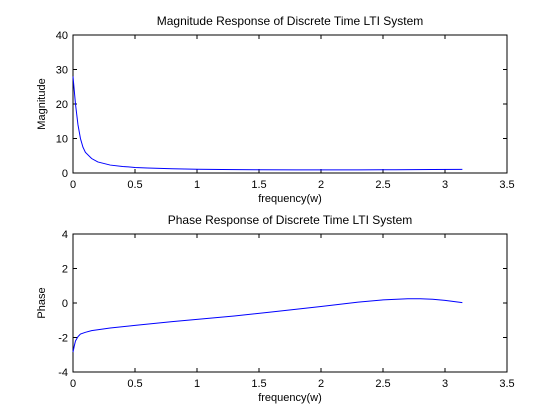  I want to click on series-line, so click(267, 325).